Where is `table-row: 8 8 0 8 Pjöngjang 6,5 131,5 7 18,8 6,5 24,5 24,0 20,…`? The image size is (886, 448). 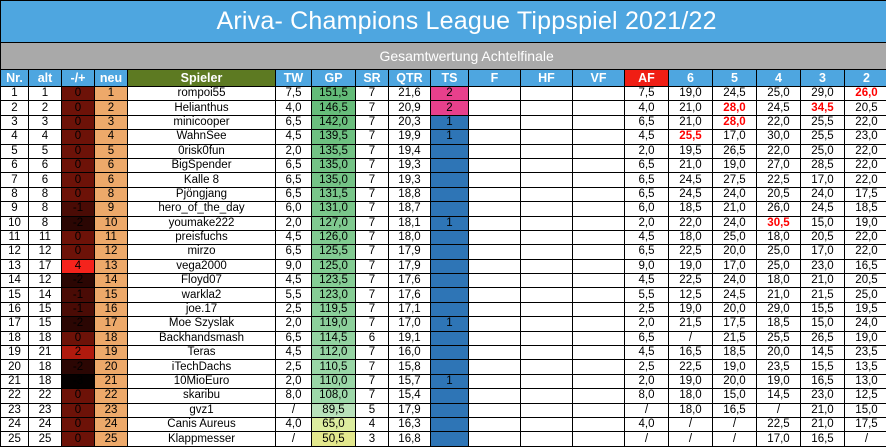 table-row: 8 8 0 8 Pjöngjang 6,5 131,5 7 18,8 6,5 24,5 24,0 20,… is located at coordinates (443, 194).